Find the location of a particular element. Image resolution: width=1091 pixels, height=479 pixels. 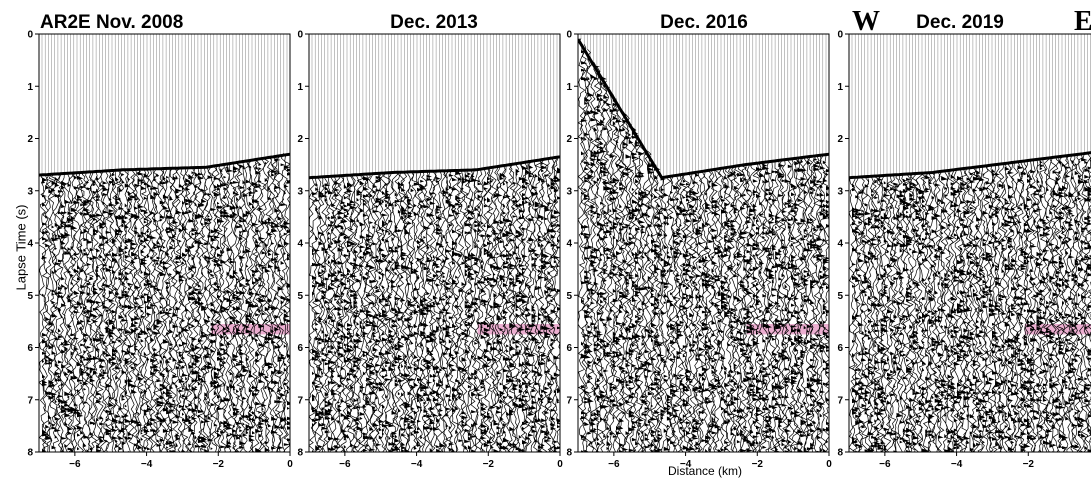

wiggle-traces is located at coordinates (164, 302).